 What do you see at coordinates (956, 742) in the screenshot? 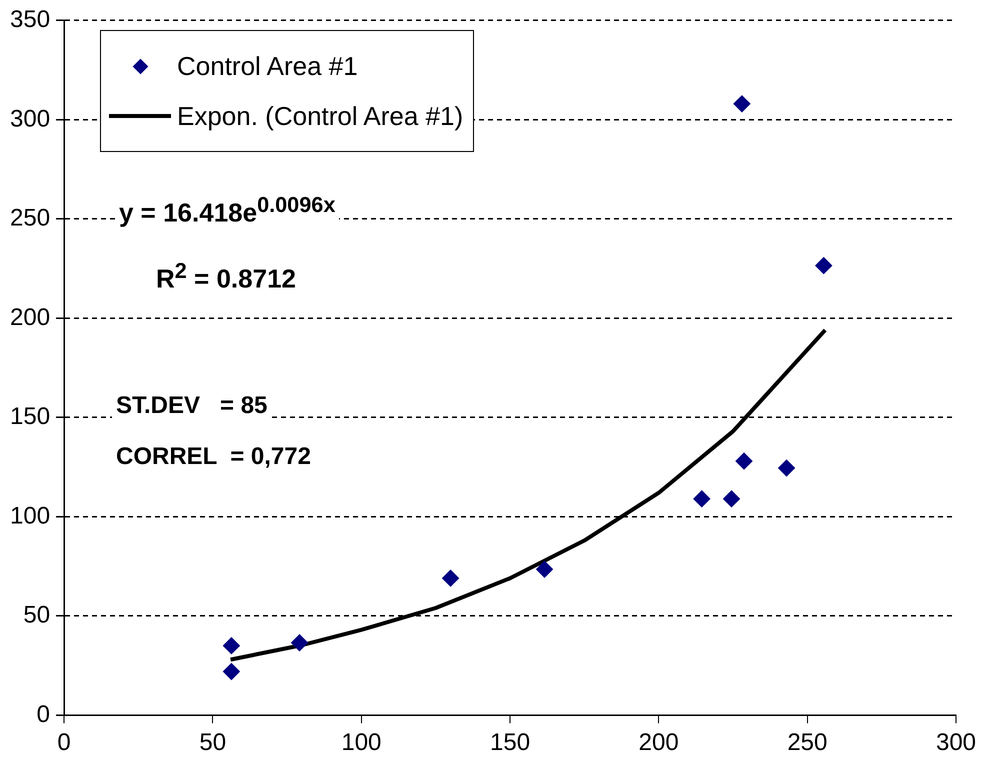
I see `x-tick-label: 300` at bounding box center [956, 742].